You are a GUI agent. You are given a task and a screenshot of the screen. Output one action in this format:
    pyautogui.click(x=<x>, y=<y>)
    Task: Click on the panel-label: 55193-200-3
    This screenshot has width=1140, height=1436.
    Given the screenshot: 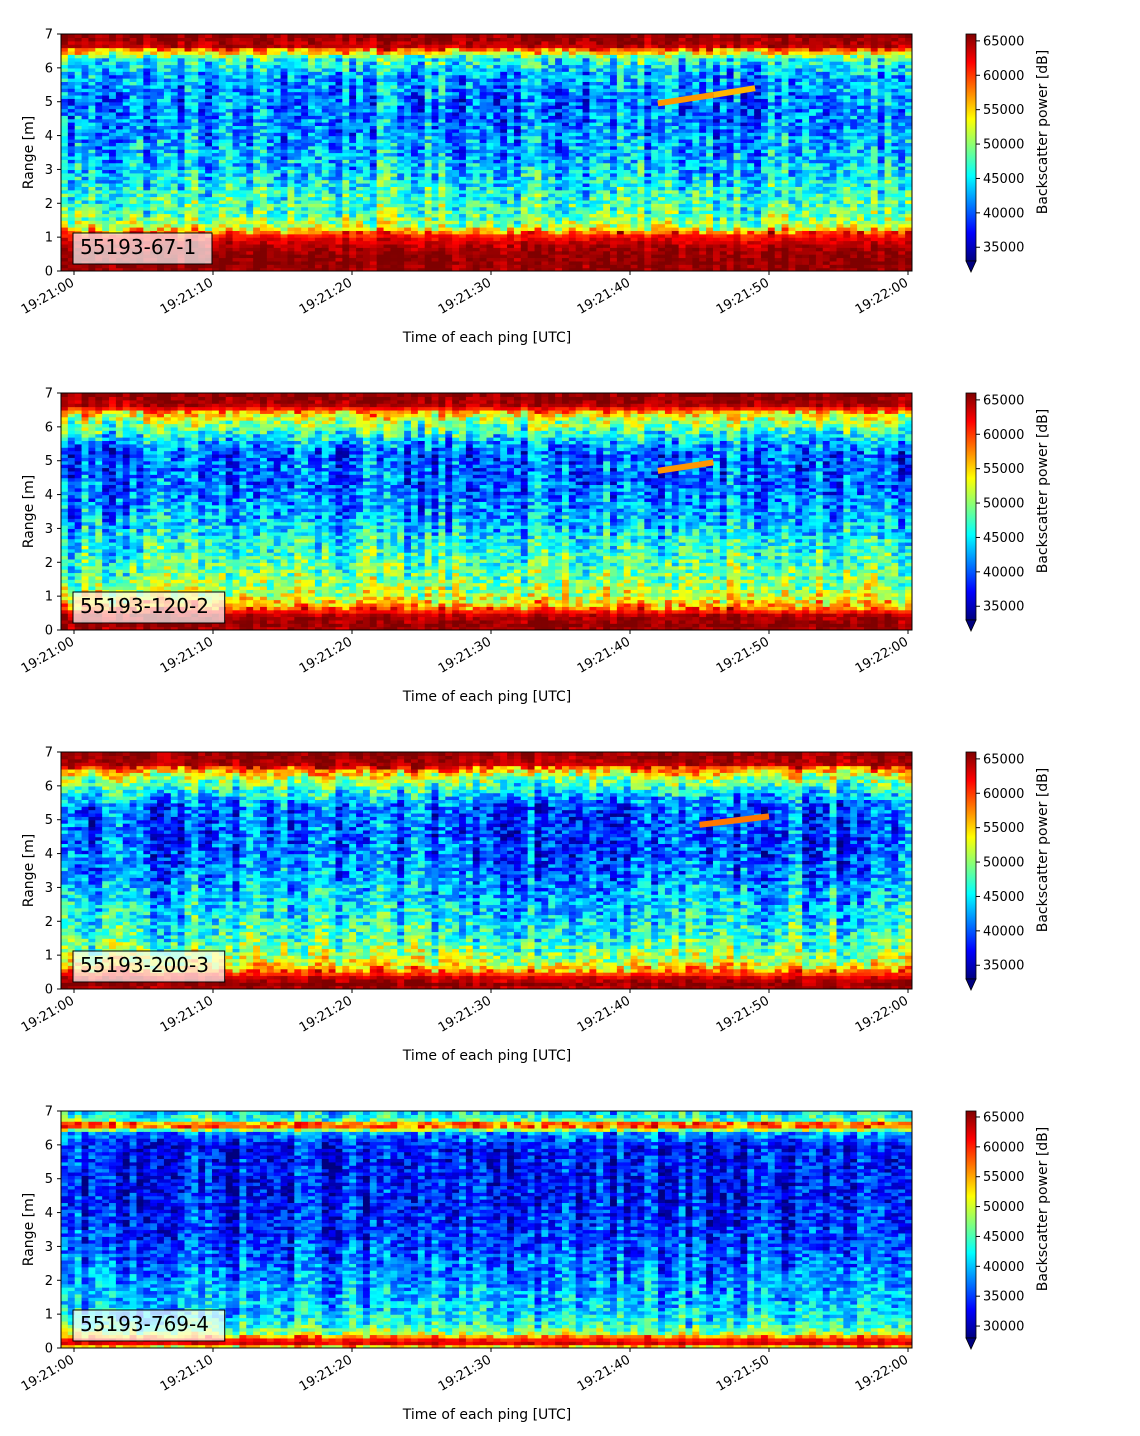 What is the action you would take?
    pyautogui.click(x=149, y=966)
    